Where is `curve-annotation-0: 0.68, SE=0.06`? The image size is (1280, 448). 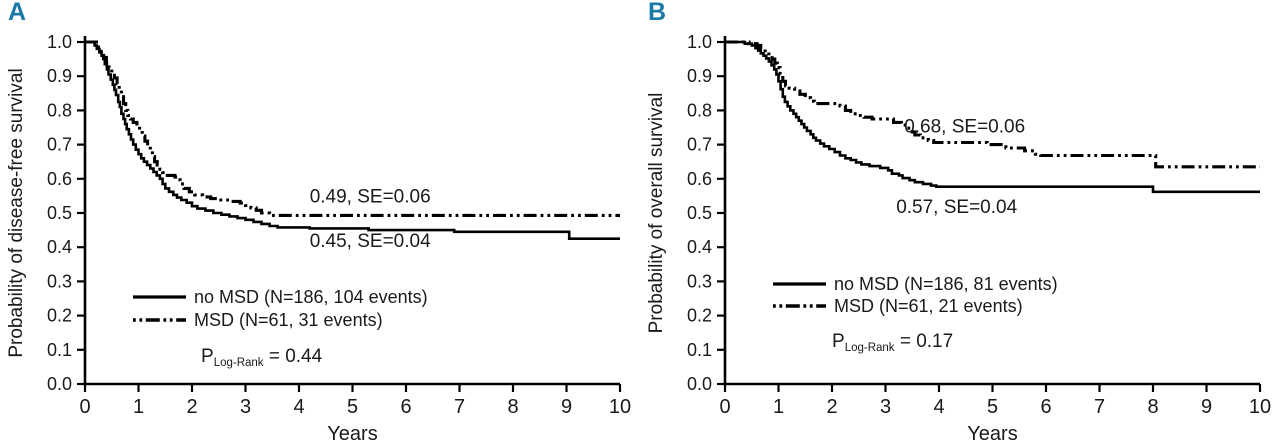
curve-annotation-0: 0.68, SE=0.06 is located at coordinates (964, 127).